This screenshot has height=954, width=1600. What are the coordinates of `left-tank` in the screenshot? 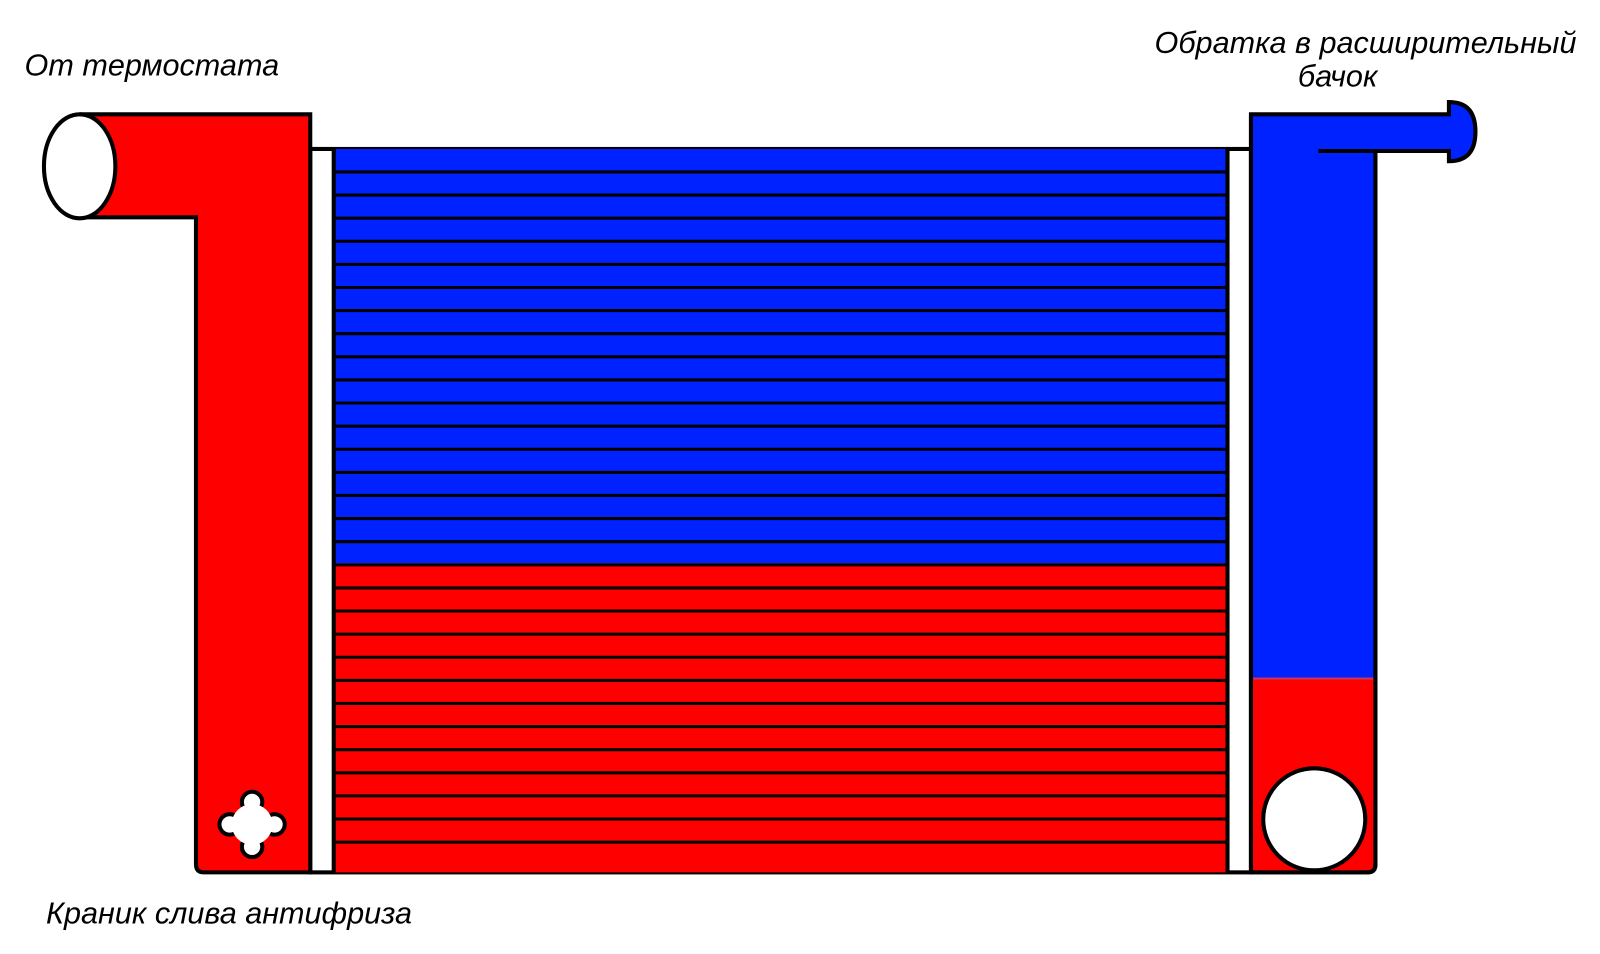 It's located at (196, 493).